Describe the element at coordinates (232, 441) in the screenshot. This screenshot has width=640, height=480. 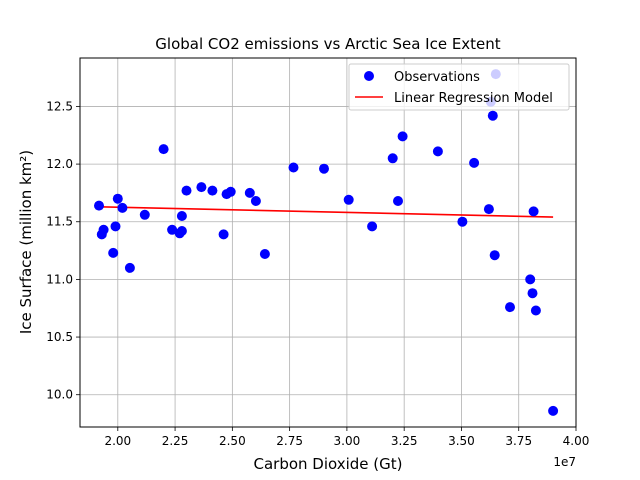
I see `x-tick-label: 2.50` at that location.